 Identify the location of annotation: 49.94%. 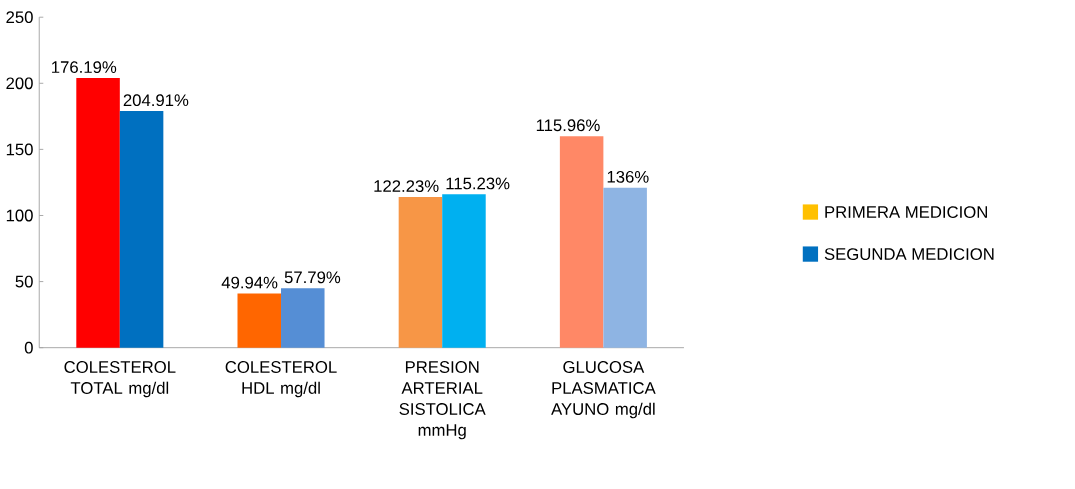
(249, 282).